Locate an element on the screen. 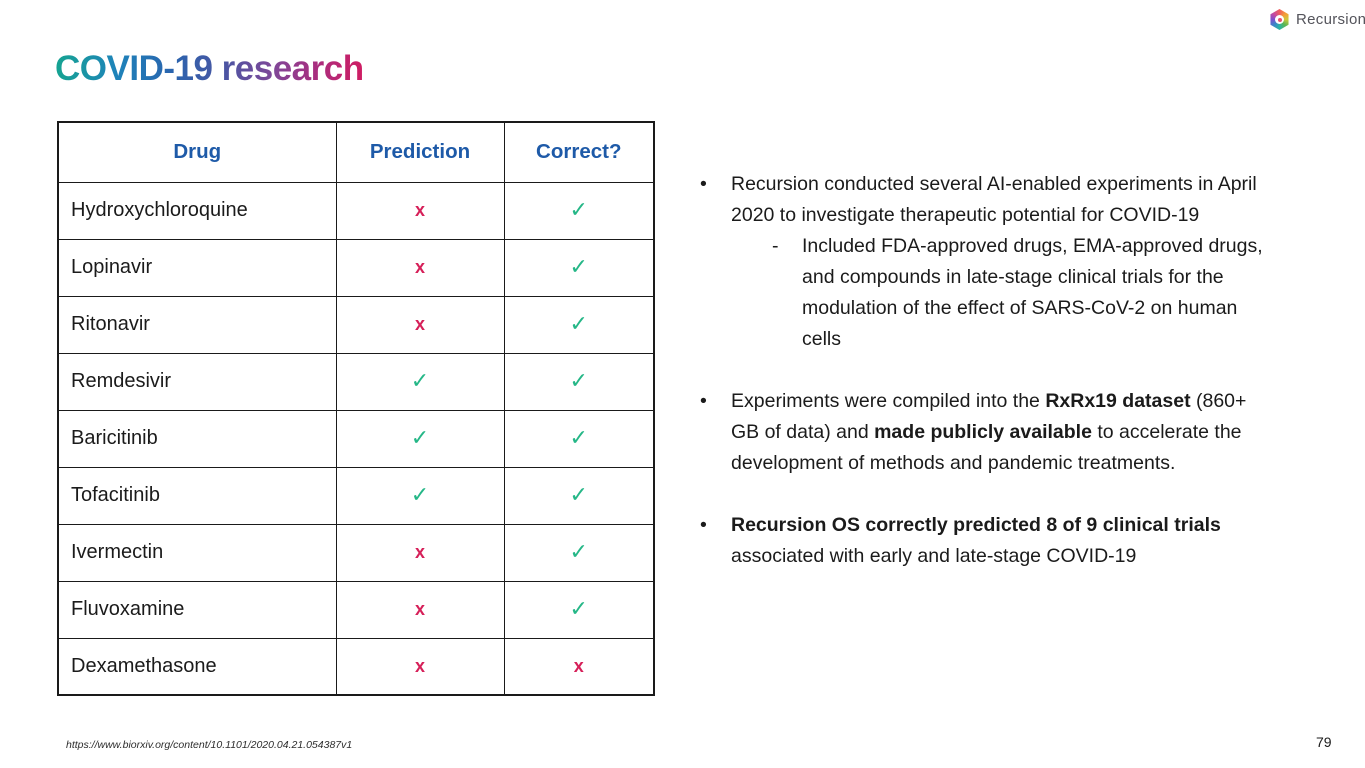 This screenshot has width=1365, height=768. table-row: Tofacitinib ✓ ✓ is located at coordinates (356, 495).